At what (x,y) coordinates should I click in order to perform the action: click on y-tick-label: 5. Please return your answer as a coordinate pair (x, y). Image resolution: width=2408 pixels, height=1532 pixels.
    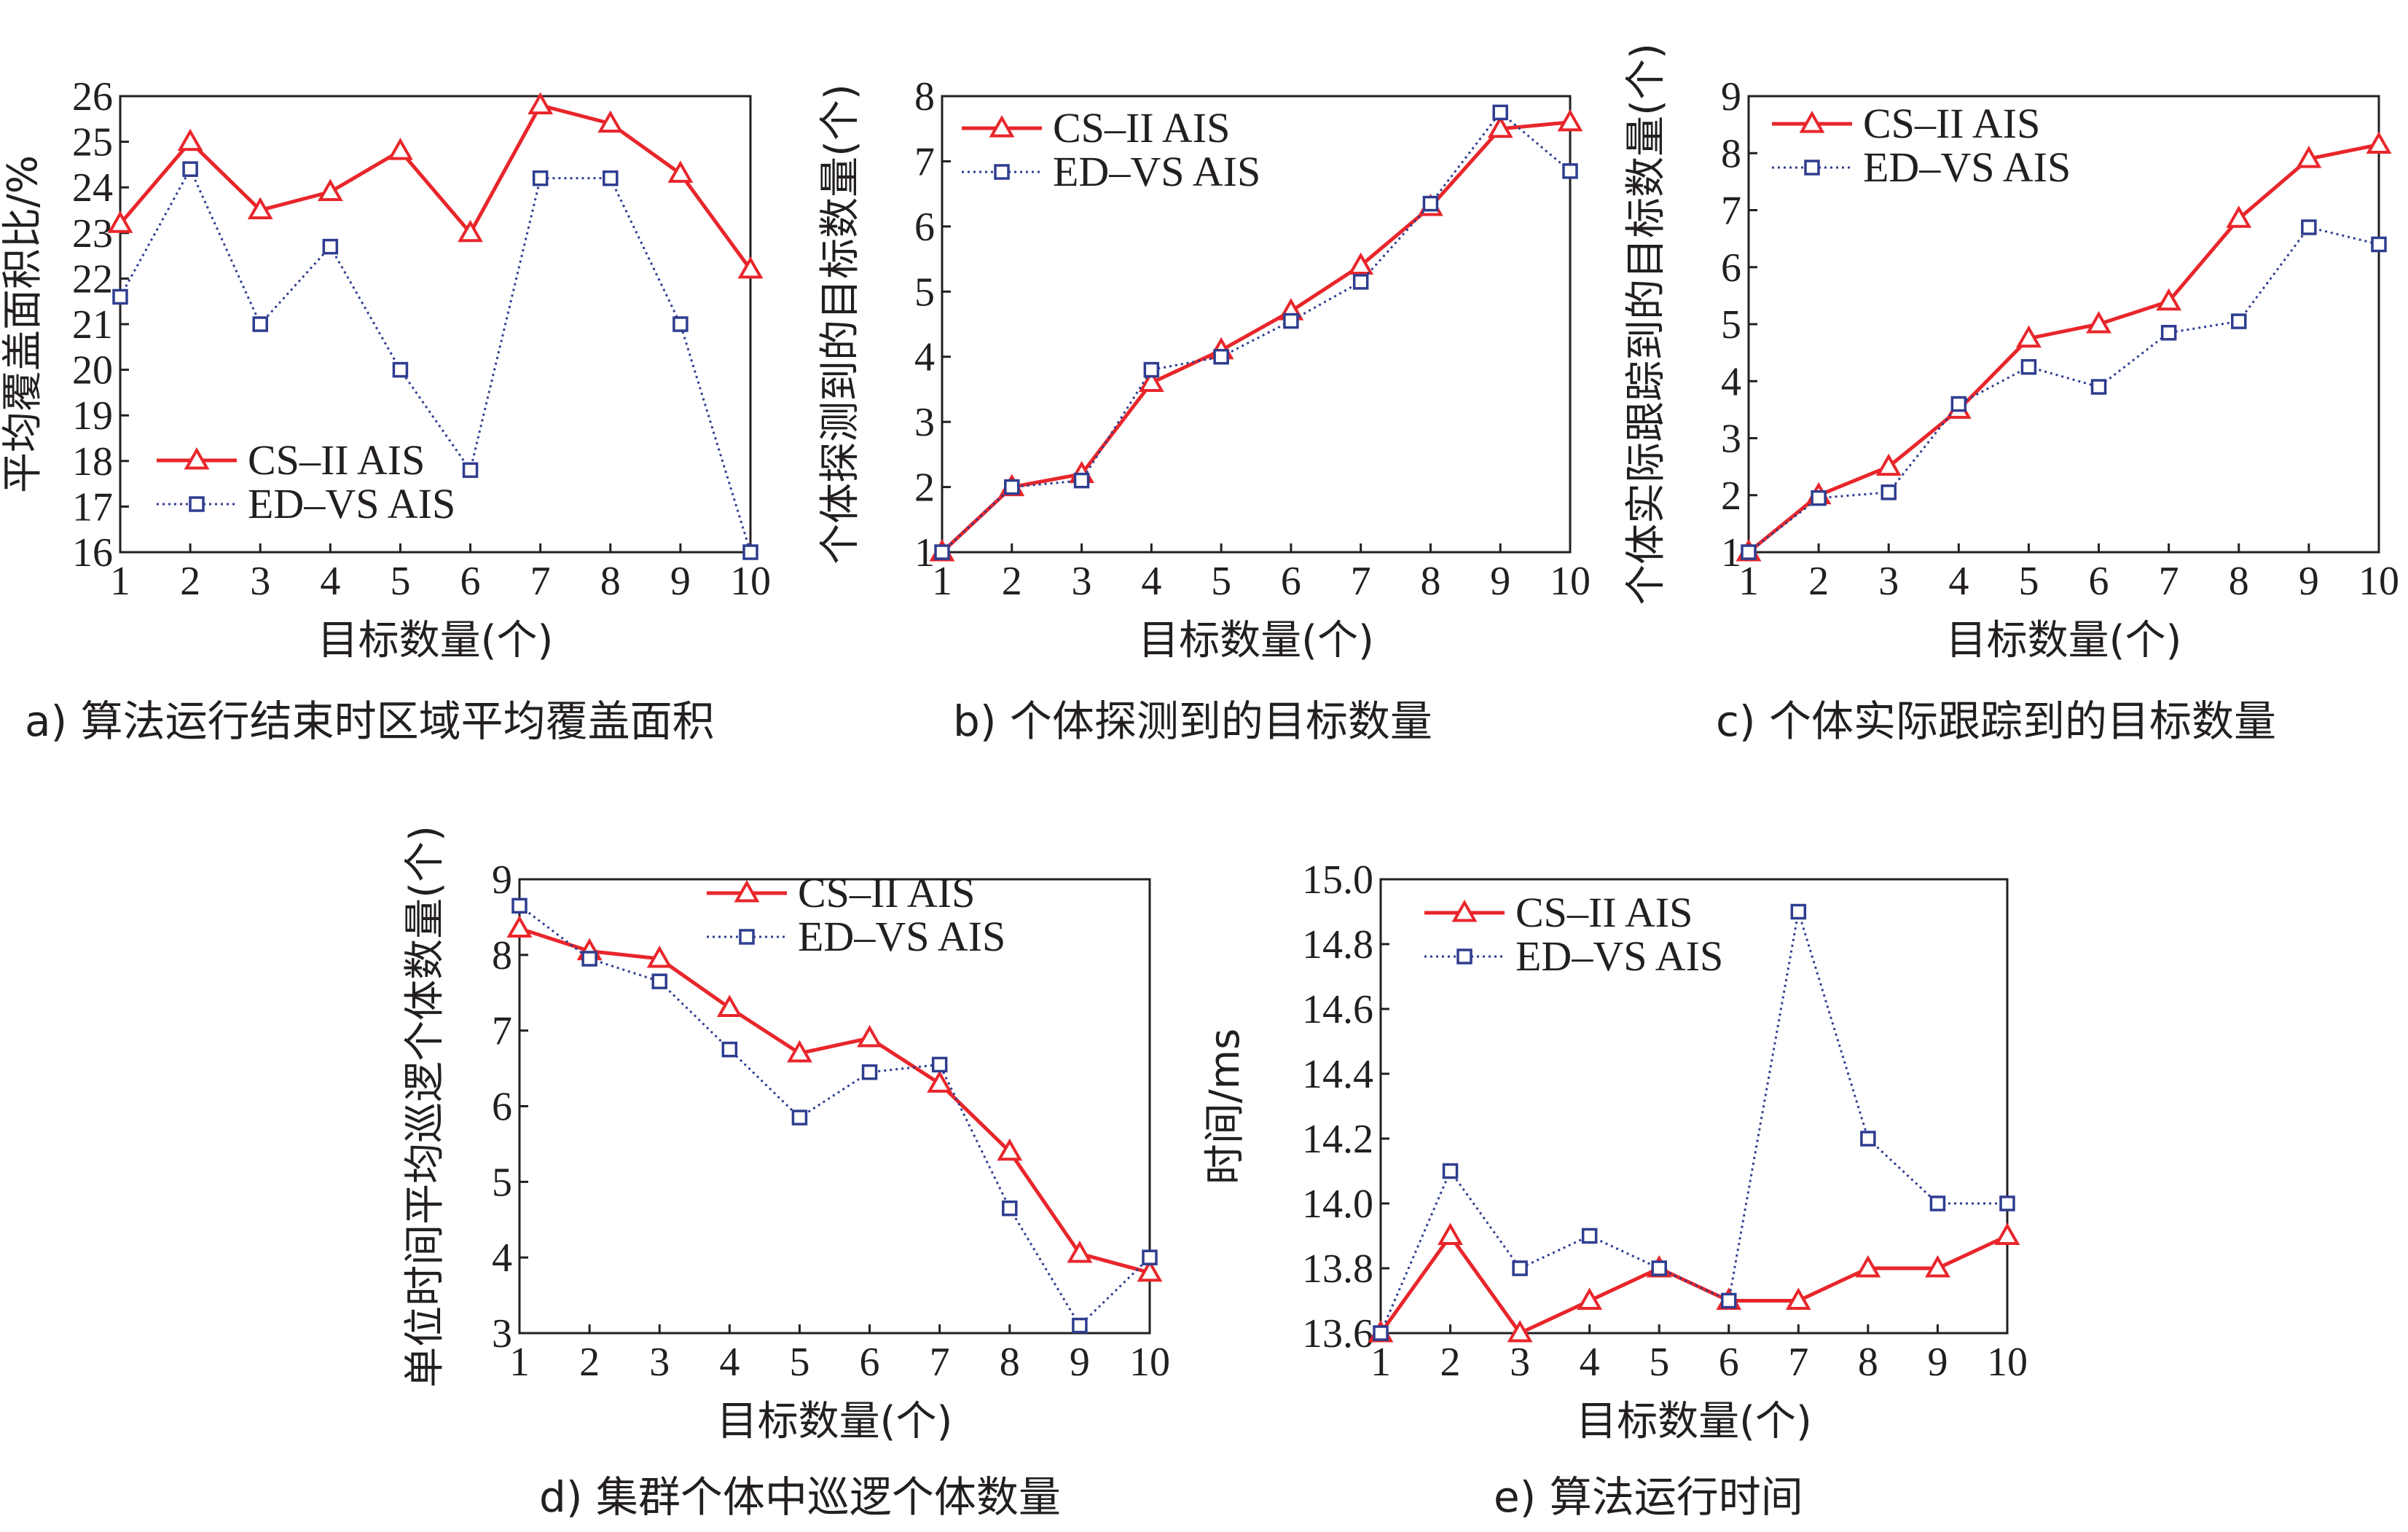
    Looking at the image, I should click on (502, 1182).